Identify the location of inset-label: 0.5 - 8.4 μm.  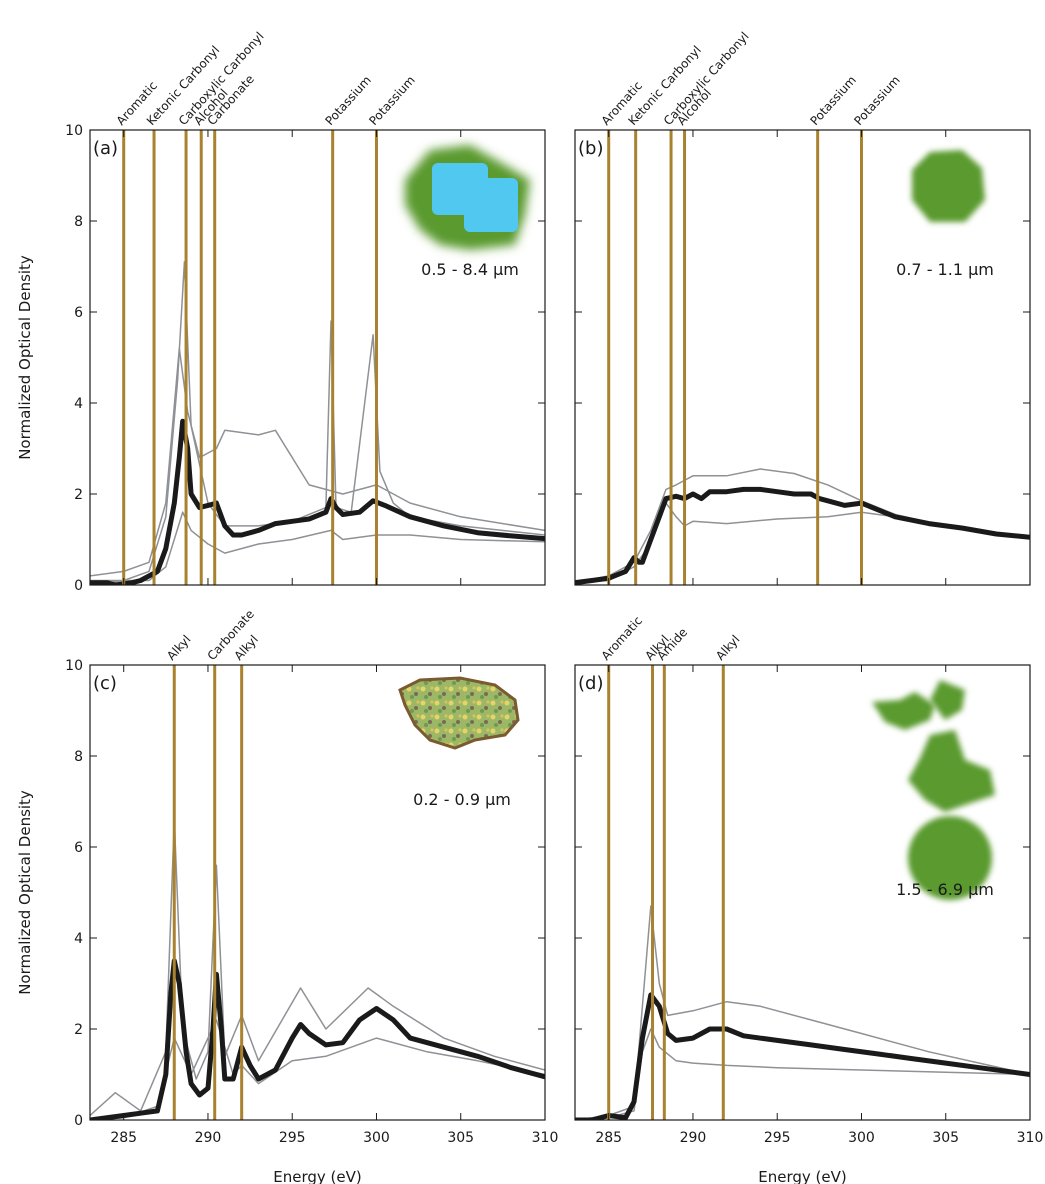
(470, 269).